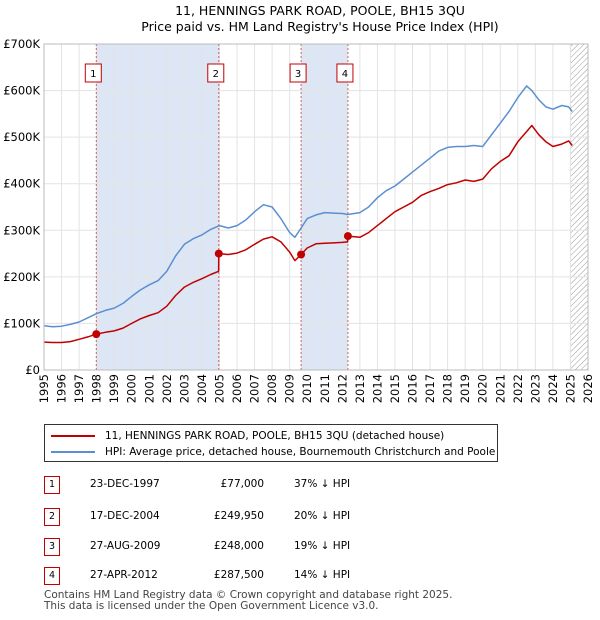 This screenshot has width=600, height=620. Describe the element at coordinates (124, 575) in the screenshot. I see `transaction-date: 27-APR-2012` at that location.